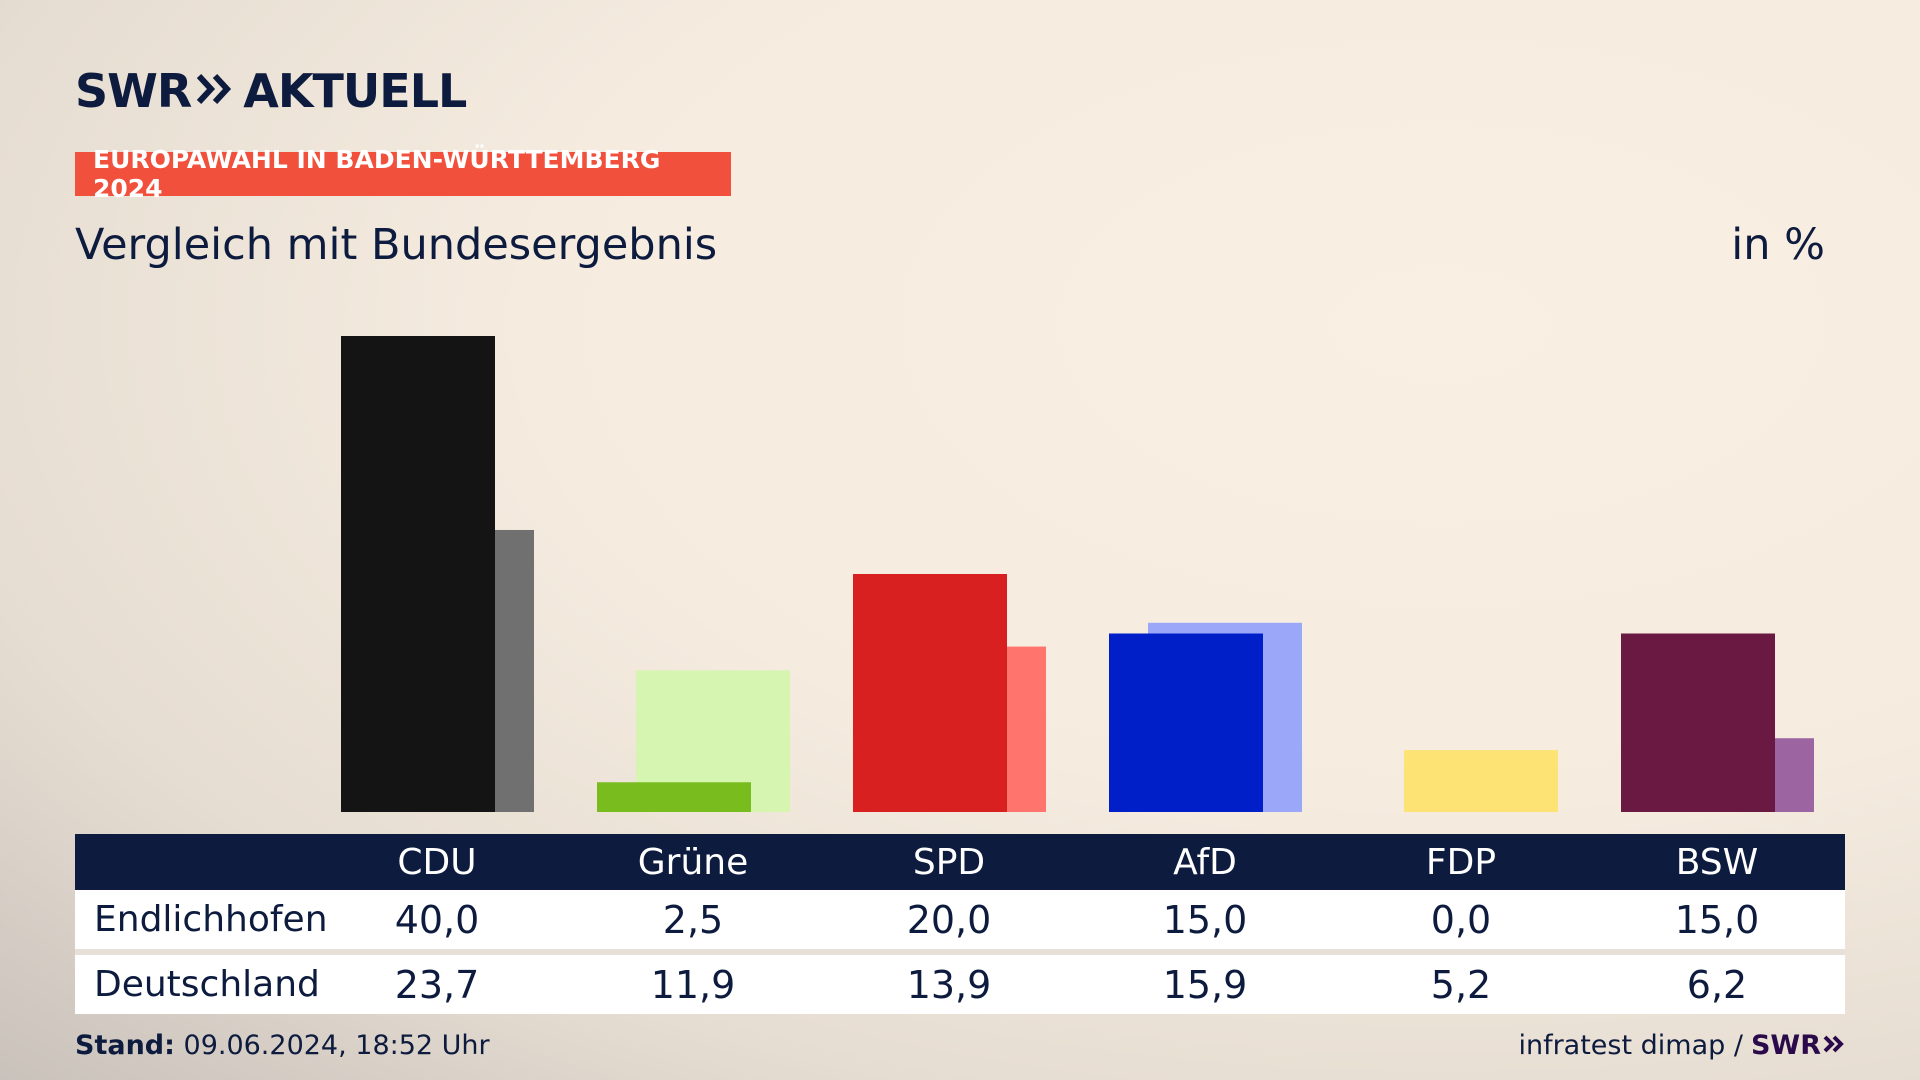  I want to click on bar-endlichhofen-cdu, so click(418, 574).